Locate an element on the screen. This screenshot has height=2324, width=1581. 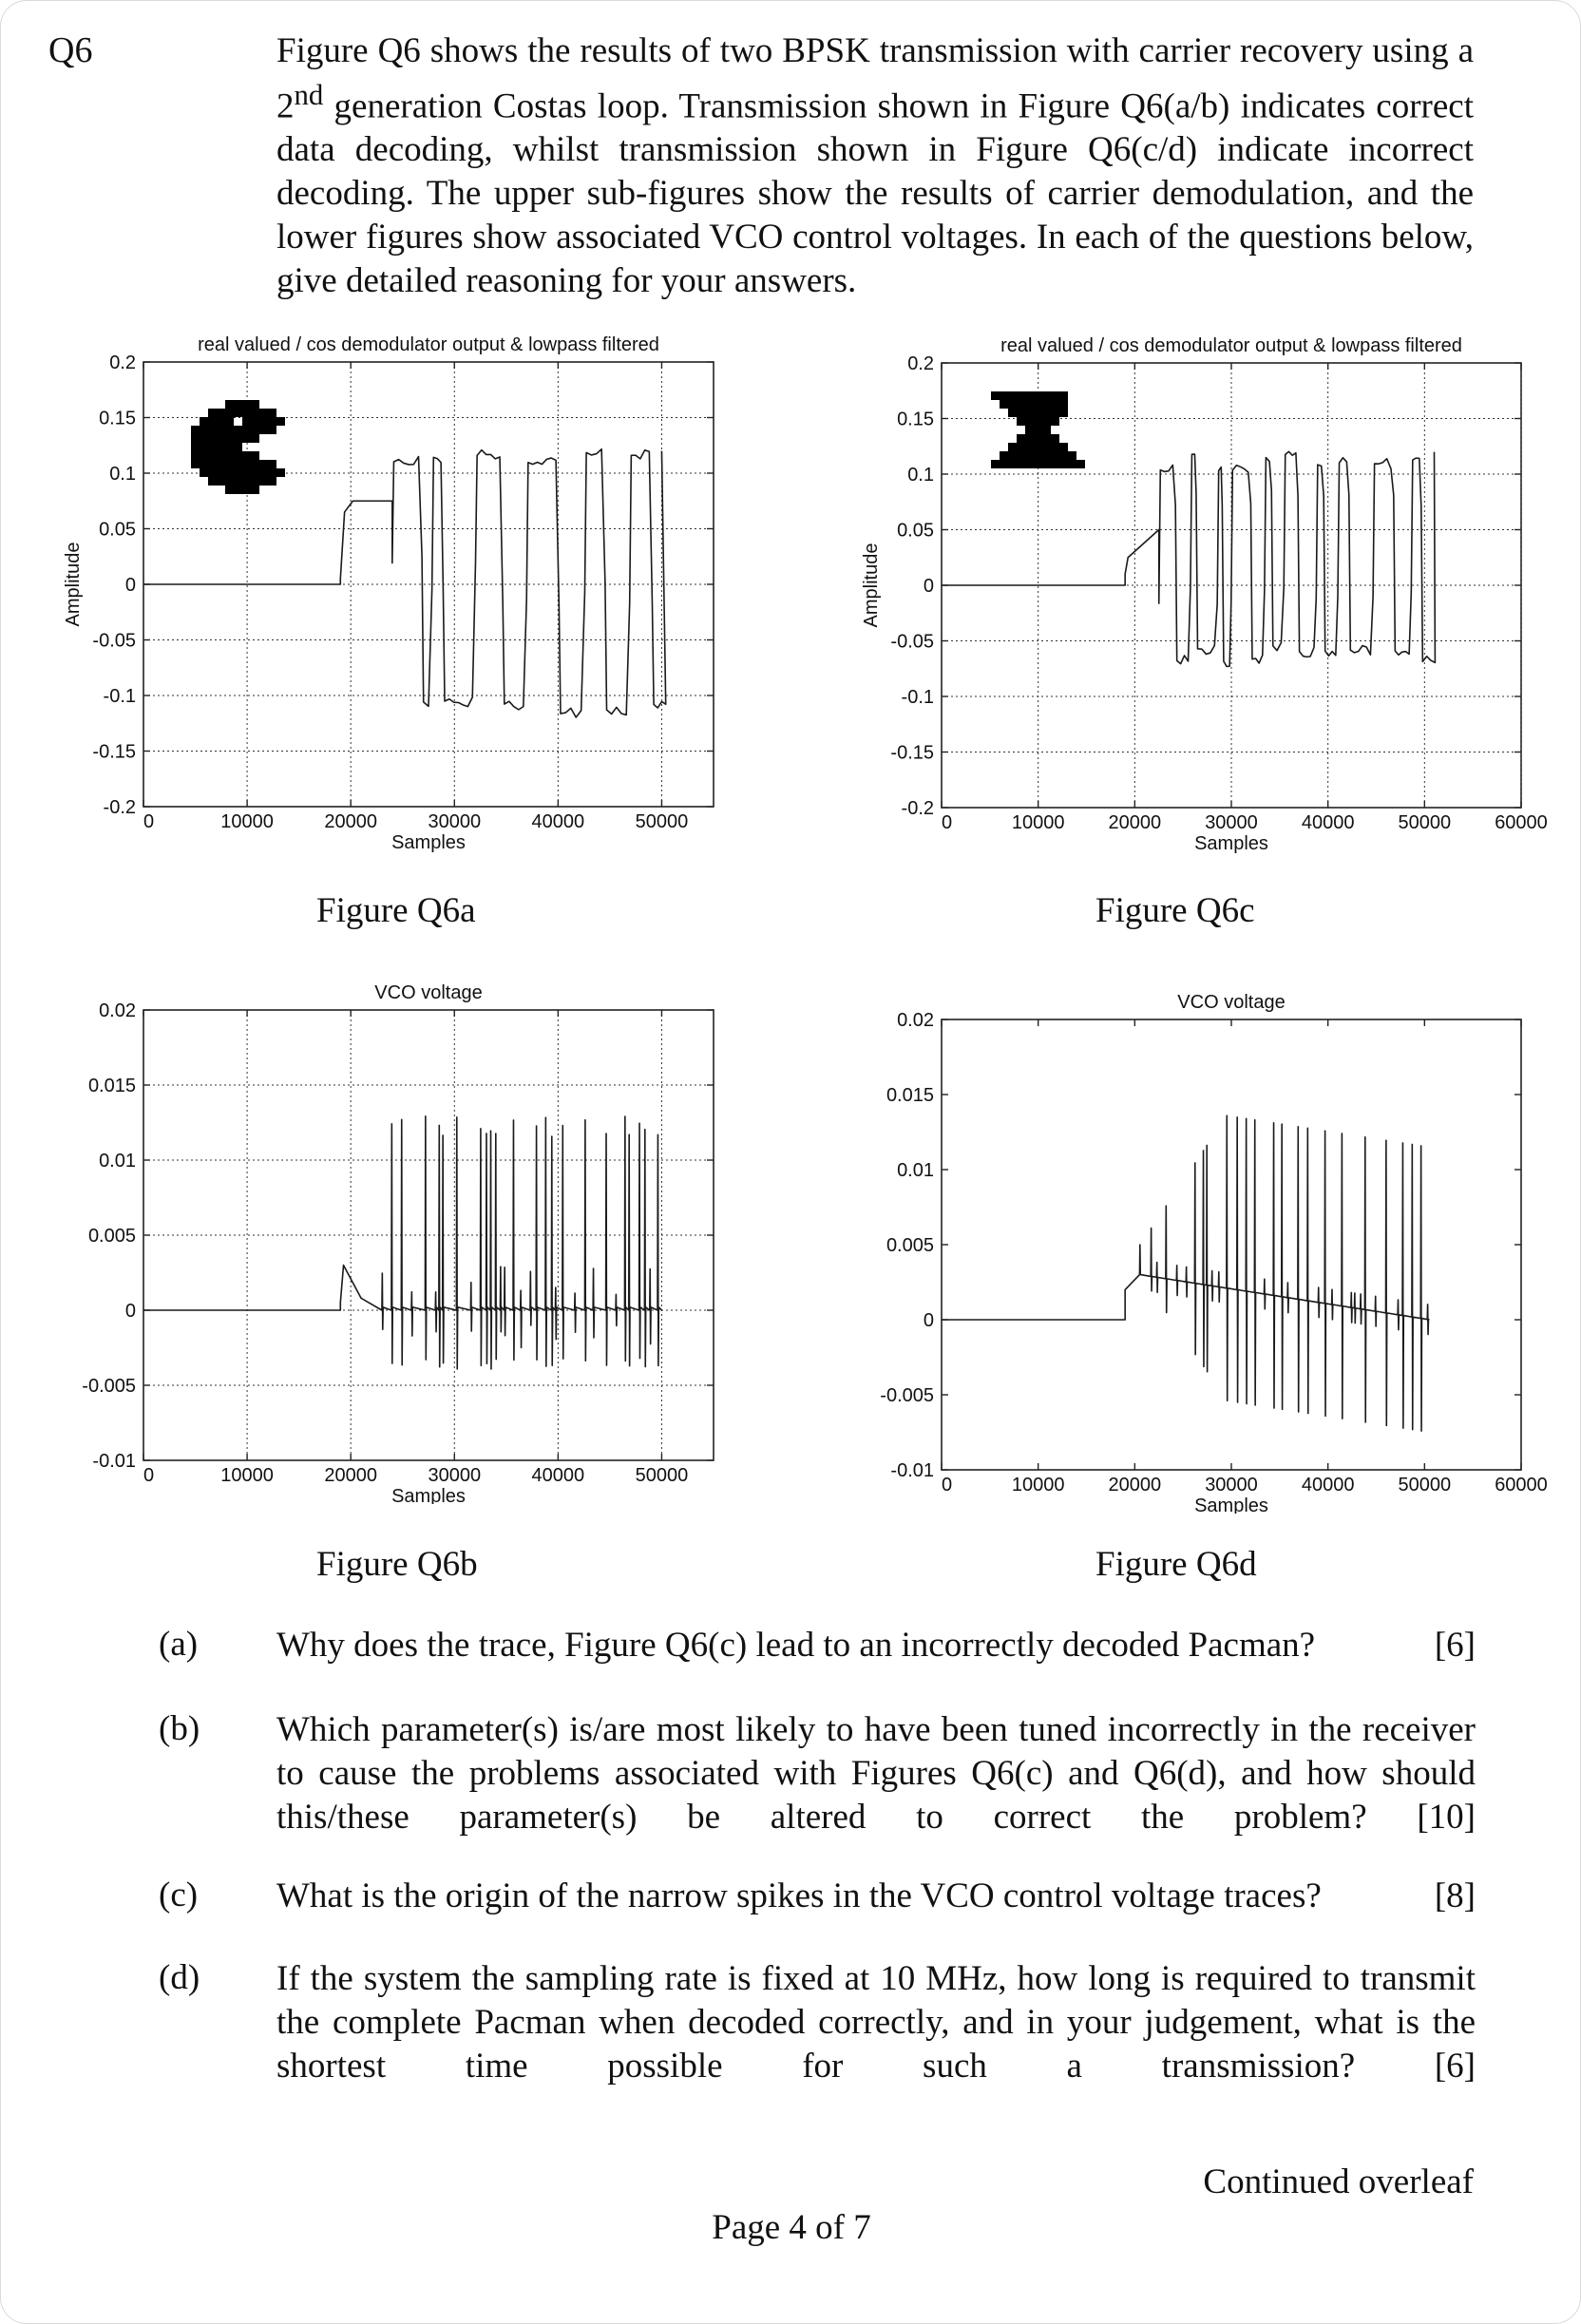
y-tick-label: 0.015 is located at coordinates (910, 1095).